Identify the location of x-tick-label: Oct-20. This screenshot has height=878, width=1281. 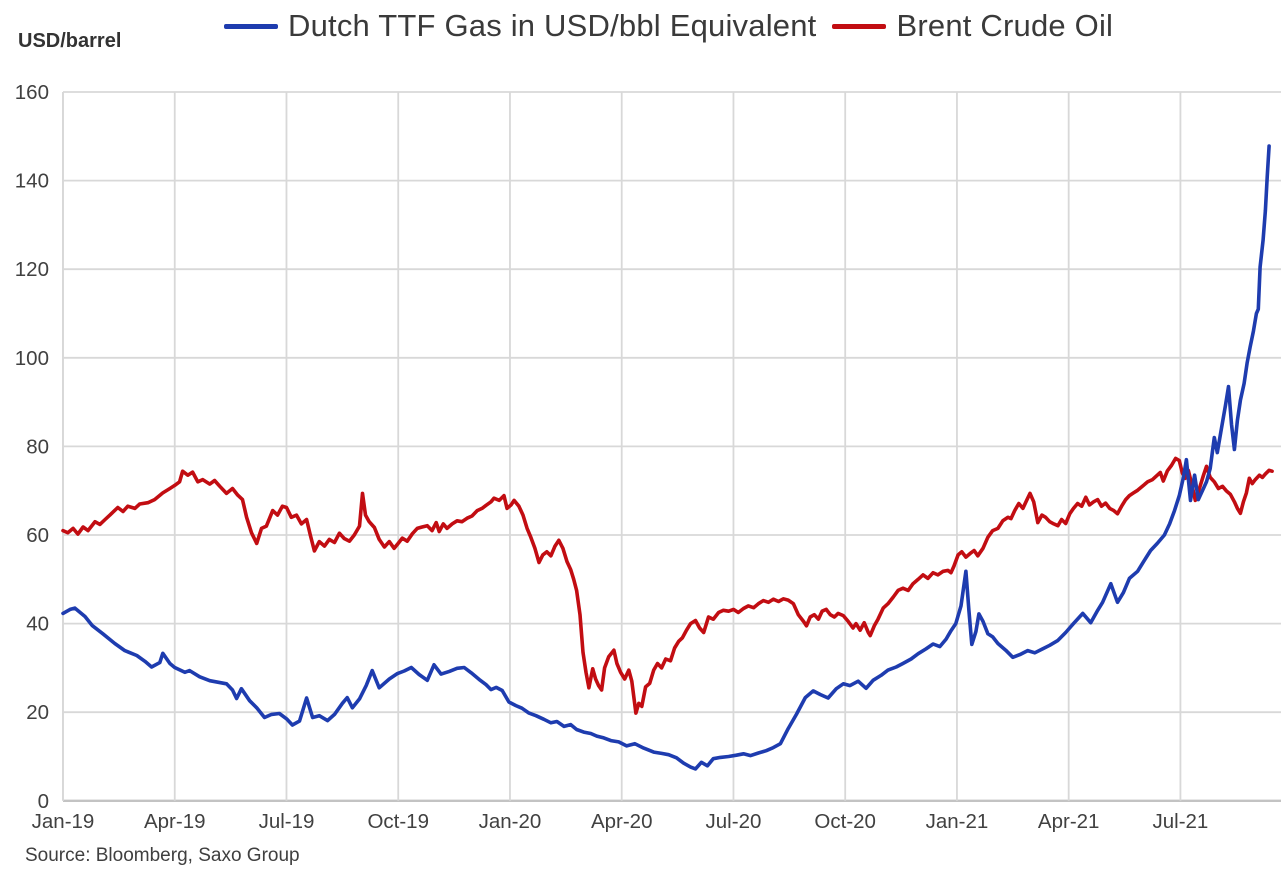
(845, 821).